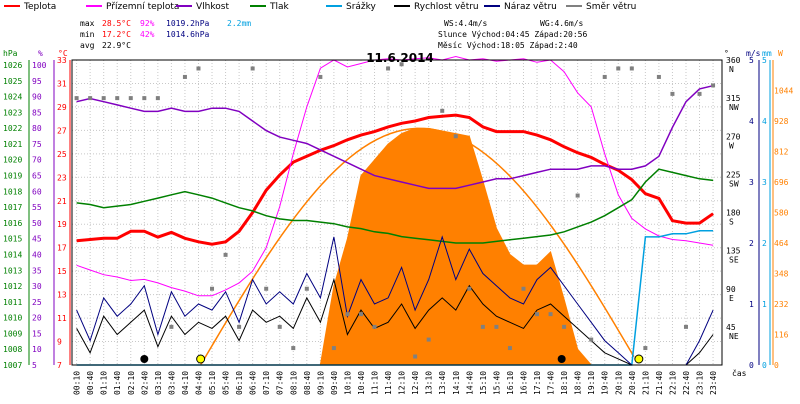 This screenshot has height=404, width=800. Describe the element at coordinates (239, 23) in the screenshot. I see `stat-max-rain: 2.2mm` at that location.